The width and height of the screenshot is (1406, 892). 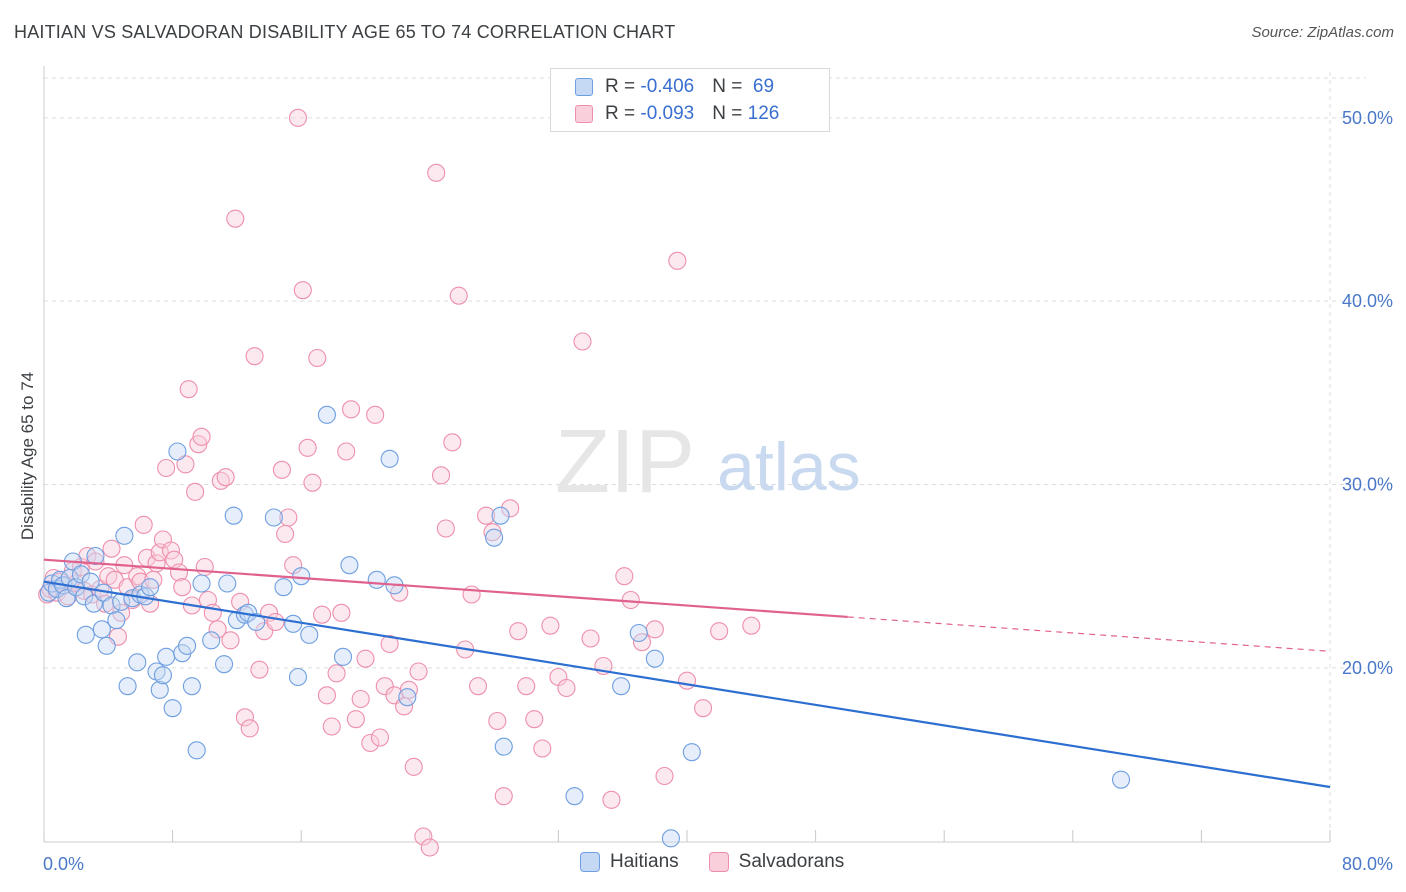 I want to click on legend-label-salvadorans: Salvadorans, so click(x=791, y=861).